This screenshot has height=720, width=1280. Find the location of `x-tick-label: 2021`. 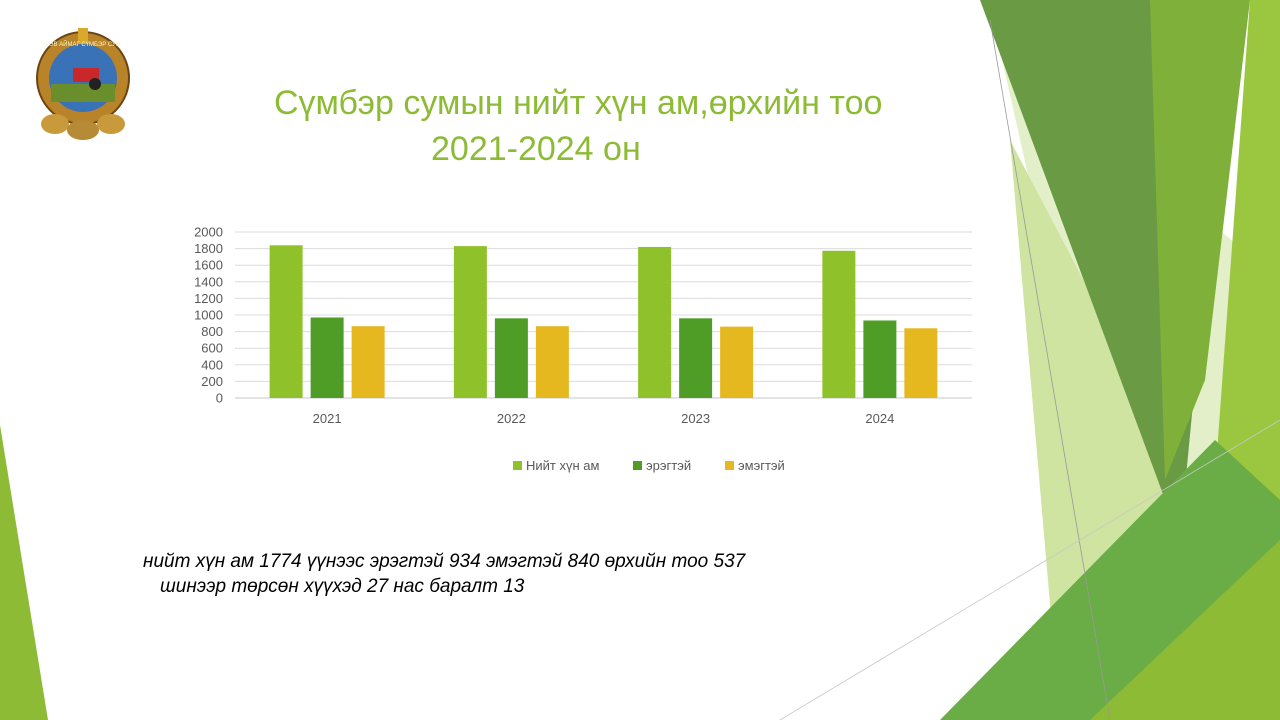

x-tick-label: 2021 is located at coordinates (327, 418).